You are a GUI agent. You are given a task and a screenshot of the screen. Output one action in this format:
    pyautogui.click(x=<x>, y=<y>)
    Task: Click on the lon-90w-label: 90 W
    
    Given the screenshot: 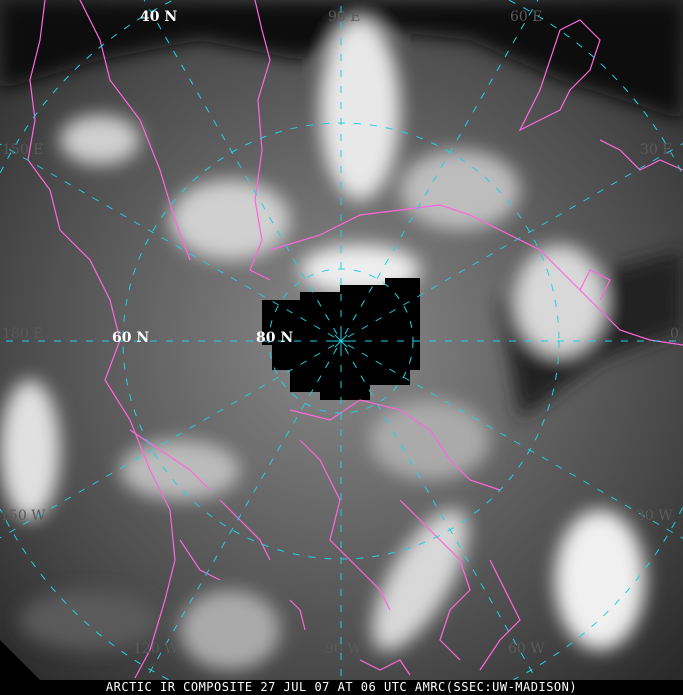 What is the action you would take?
    pyautogui.click(x=343, y=649)
    